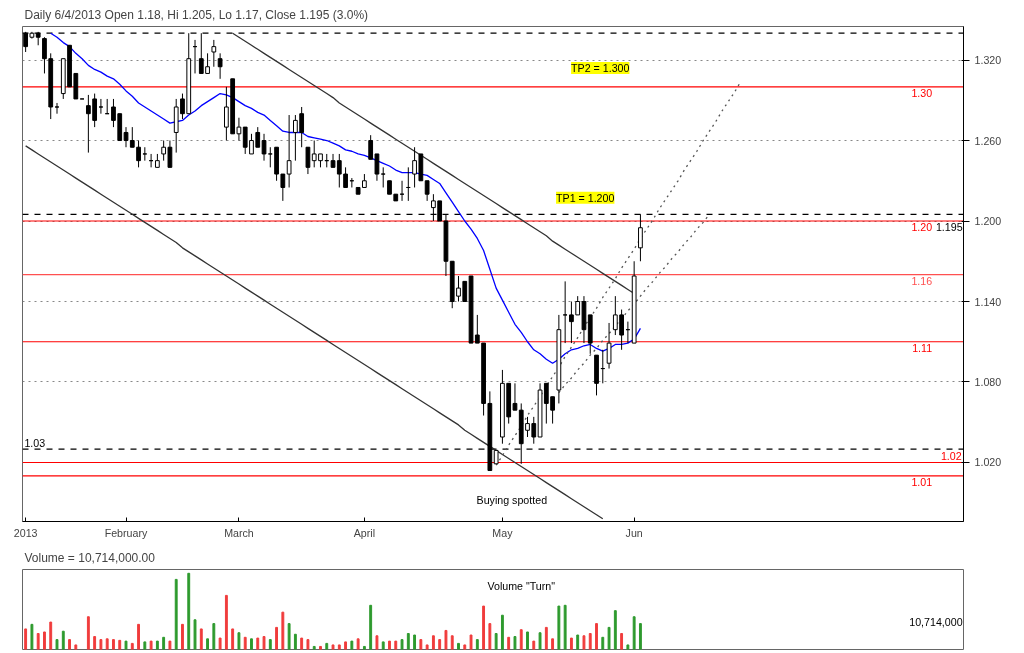 This screenshot has width=1024, height=653. I want to click on ref-line-label: 1.20, so click(922, 227).